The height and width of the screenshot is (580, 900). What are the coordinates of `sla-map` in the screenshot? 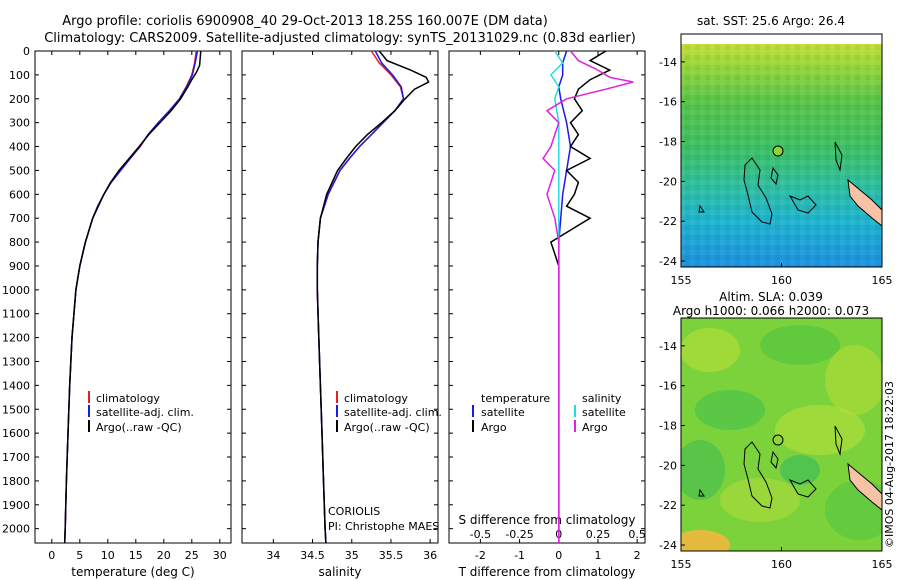 It's located at (781, 434).